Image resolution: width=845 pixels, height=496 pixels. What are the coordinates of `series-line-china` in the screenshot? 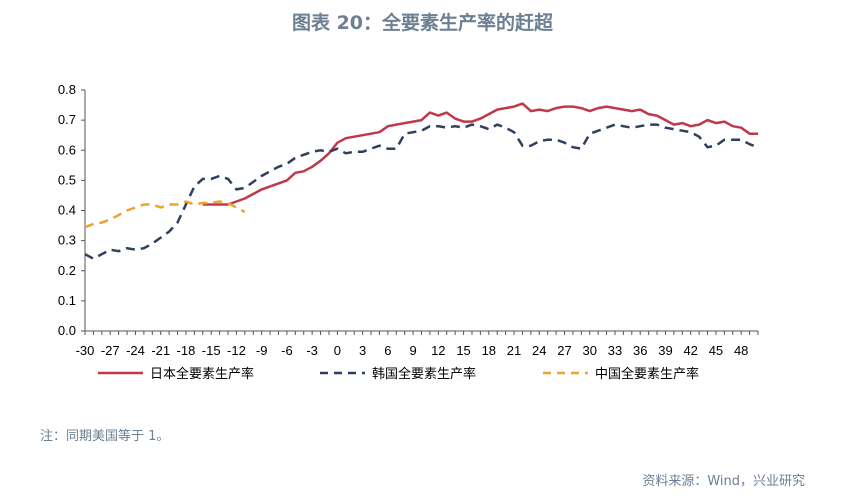 It's located at (165, 214).